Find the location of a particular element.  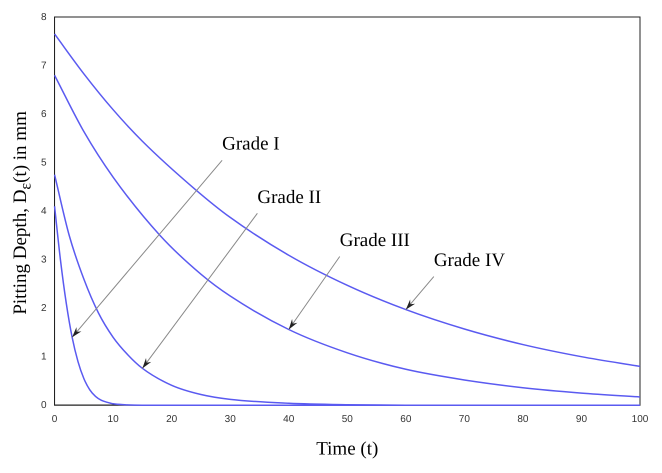

y-tick-label: 7 is located at coordinates (44, 66).